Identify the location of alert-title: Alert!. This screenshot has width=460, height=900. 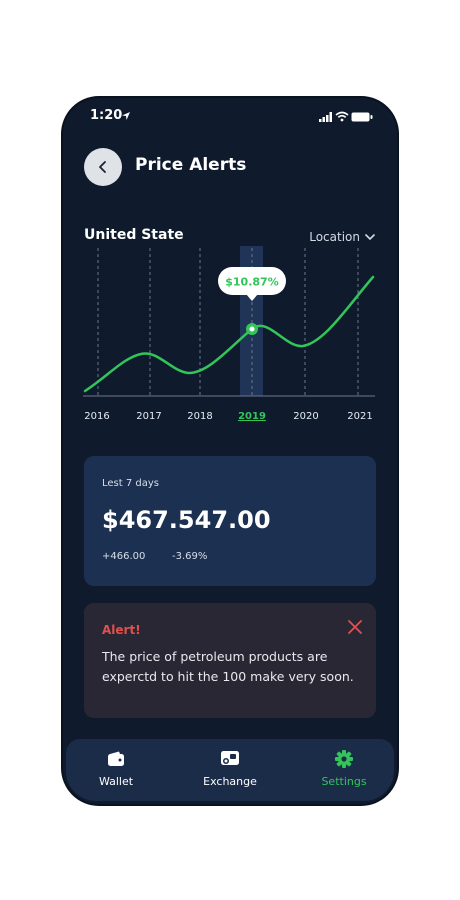
(121, 630).